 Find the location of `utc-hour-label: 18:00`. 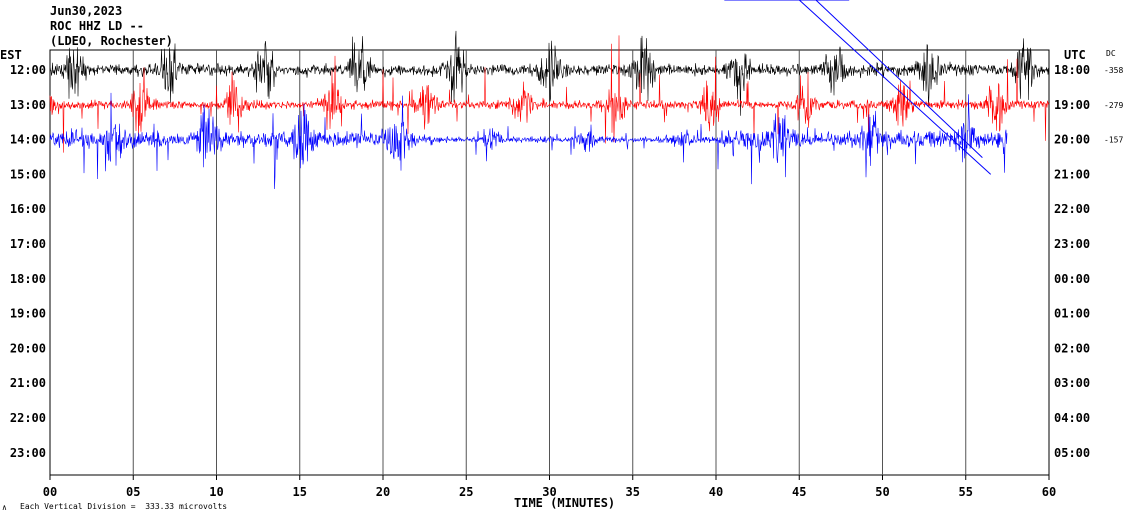

utc-hour-label: 18:00 is located at coordinates (1072, 70).